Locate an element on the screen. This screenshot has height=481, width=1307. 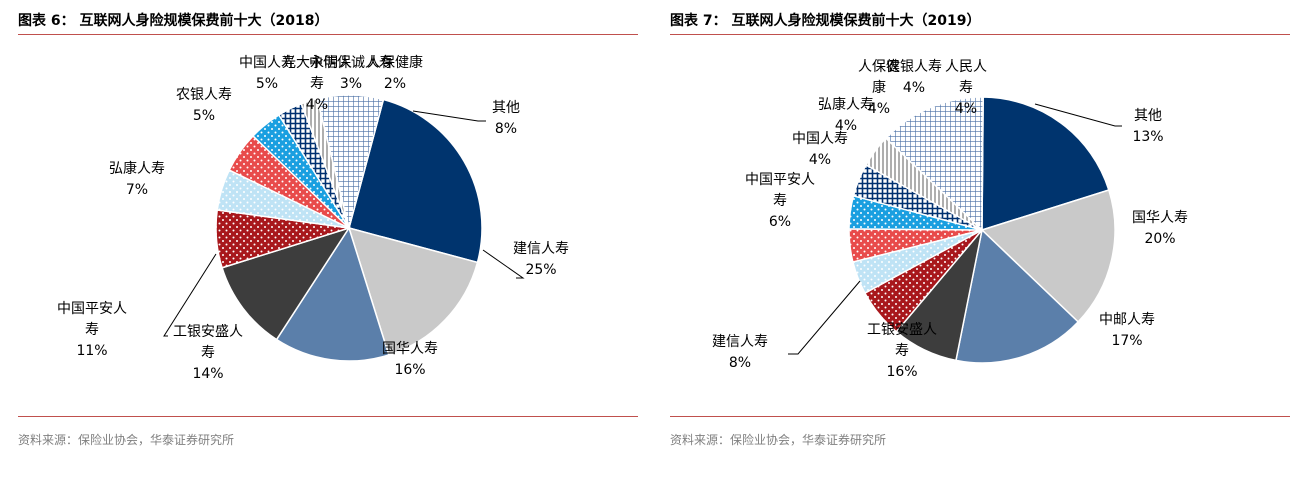
slice-value-其他: 8% is located at coordinates (506, 129).